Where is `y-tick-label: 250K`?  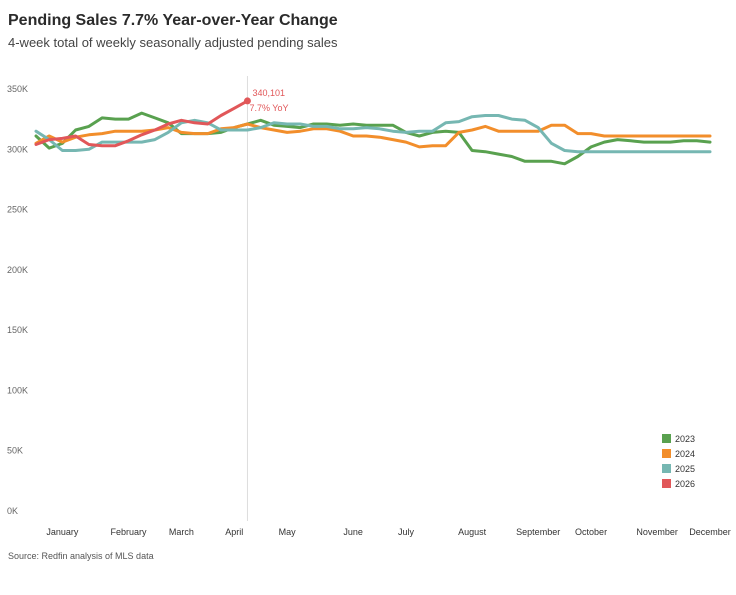 y-tick-label: 250K is located at coordinates (17, 210).